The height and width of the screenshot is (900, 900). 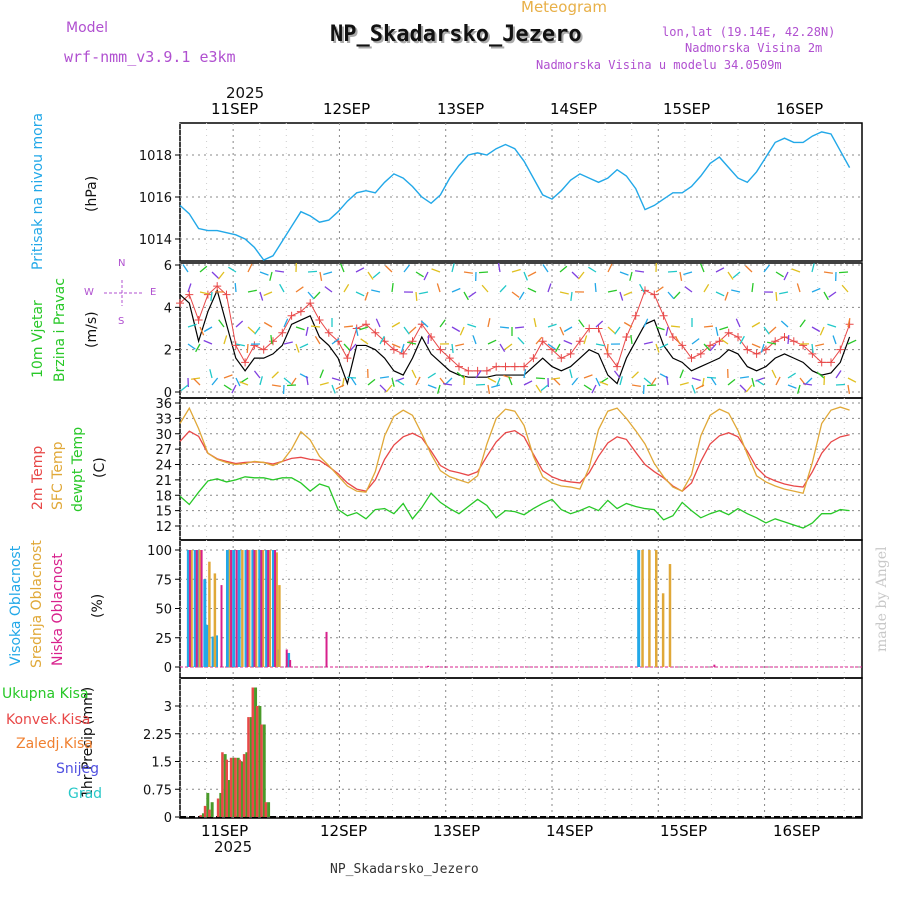 I want to click on y-tick-label: 27, so click(x=163, y=450).